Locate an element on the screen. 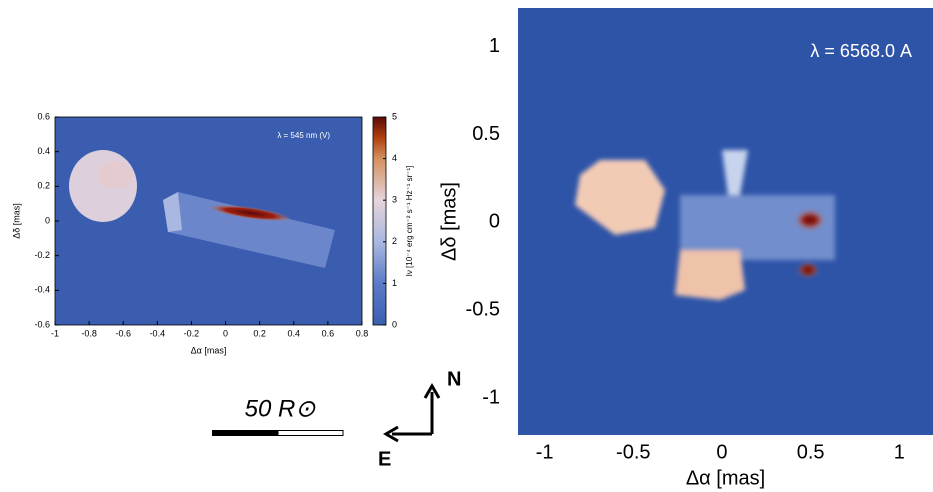 This screenshot has height=492, width=933. star-disk is located at coordinates (103, 186).